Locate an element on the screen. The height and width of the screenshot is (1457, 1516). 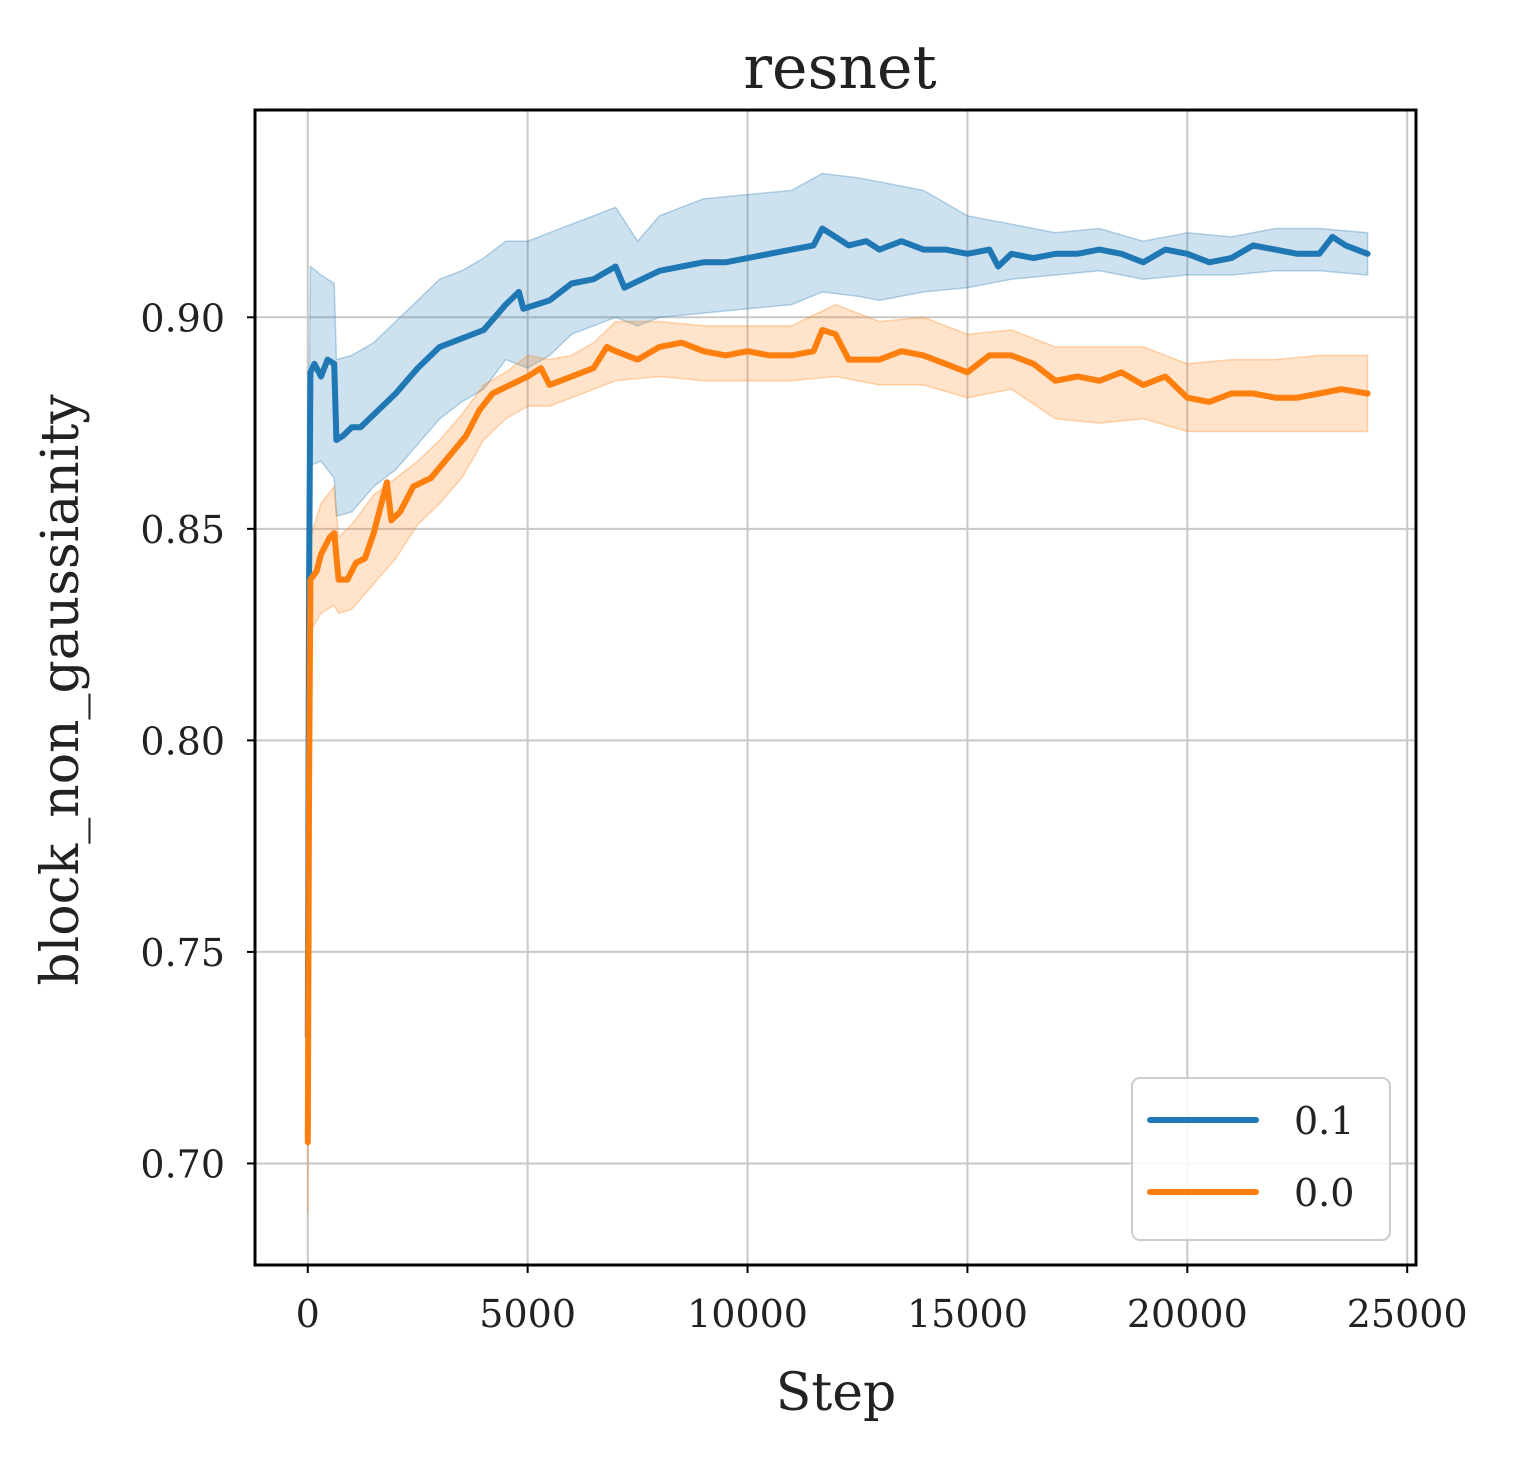
x-tick-label: 15000 is located at coordinates (967, 1314).